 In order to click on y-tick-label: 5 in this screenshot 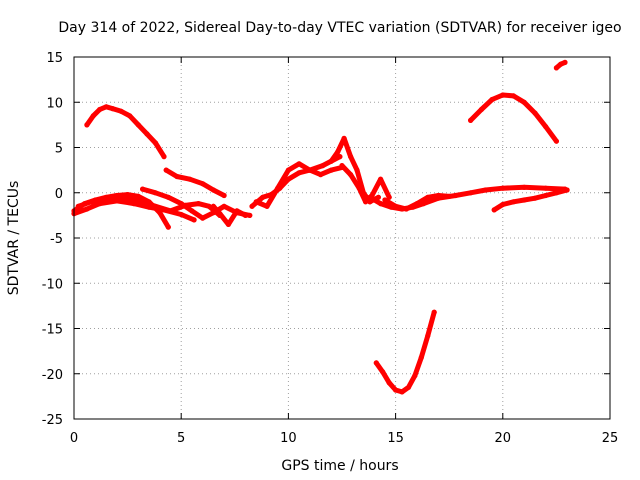, I will do `click(59, 149)`.